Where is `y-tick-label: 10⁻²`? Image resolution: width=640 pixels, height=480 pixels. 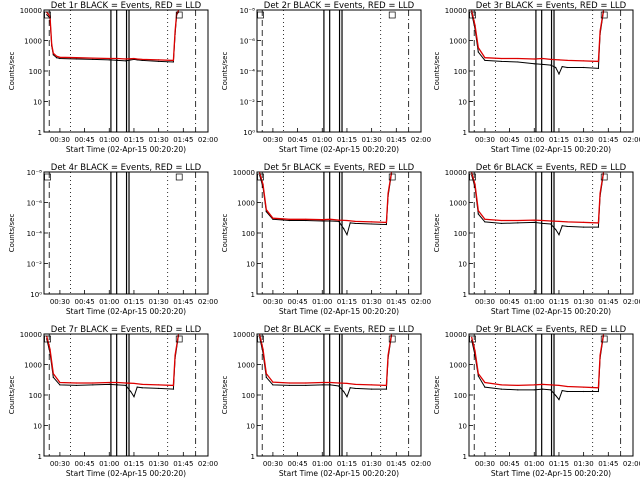 y-tick-label: 10⁻² is located at coordinates (35, 265).